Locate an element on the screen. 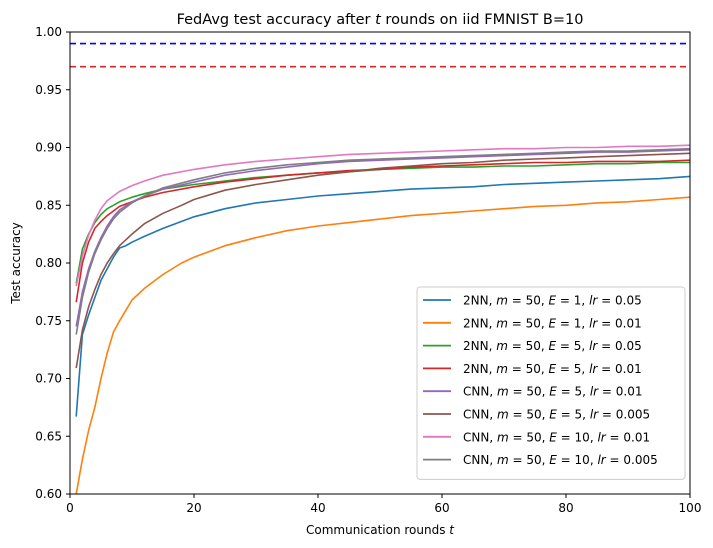 The width and height of the screenshot is (713, 548). y-tick-label: 0.70 is located at coordinates (48, 379).